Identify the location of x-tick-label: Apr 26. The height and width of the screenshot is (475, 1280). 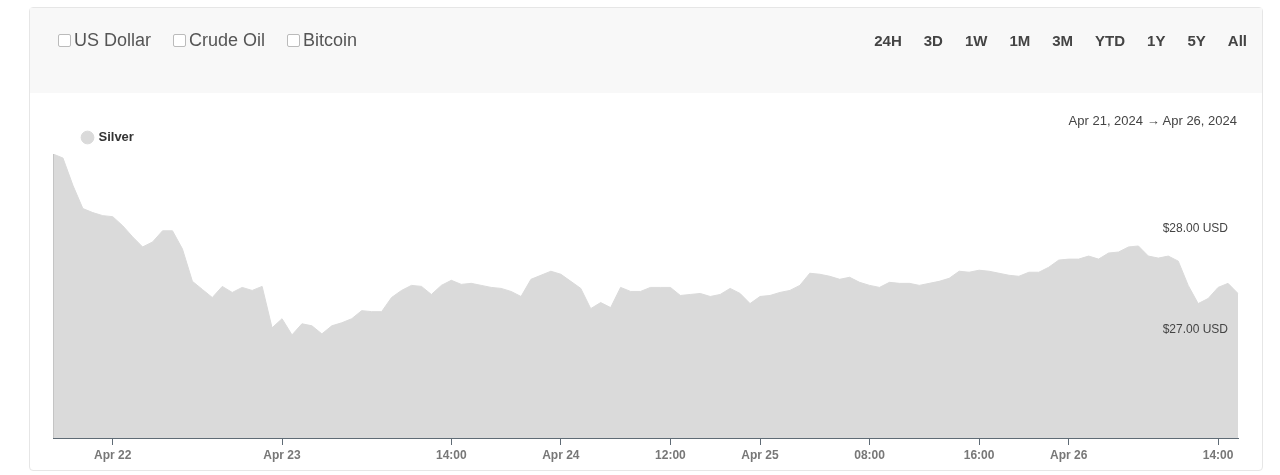
(1069, 454).